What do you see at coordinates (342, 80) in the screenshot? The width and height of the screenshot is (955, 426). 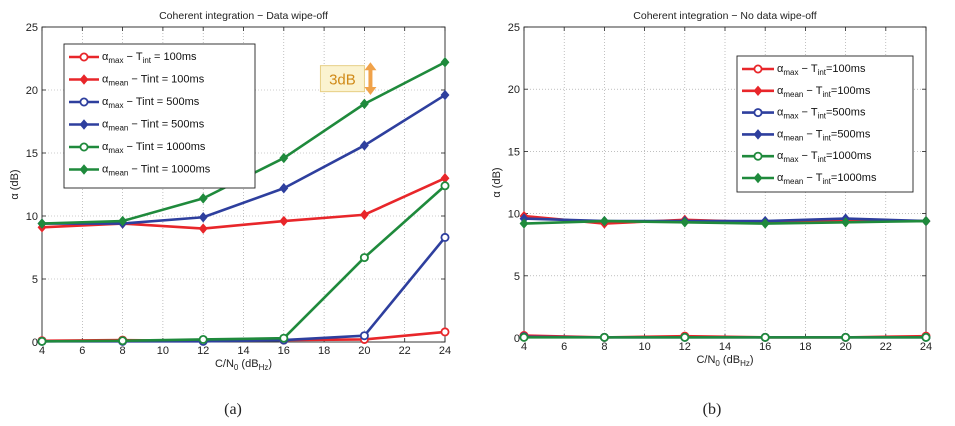 I see `annotation-text: 3dB` at bounding box center [342, 80].